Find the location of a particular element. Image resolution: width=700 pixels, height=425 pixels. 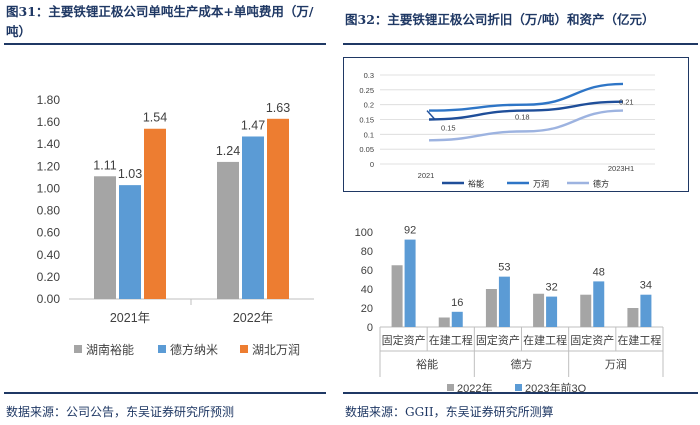

line-series-德方 is located at coordinates (526, 125).